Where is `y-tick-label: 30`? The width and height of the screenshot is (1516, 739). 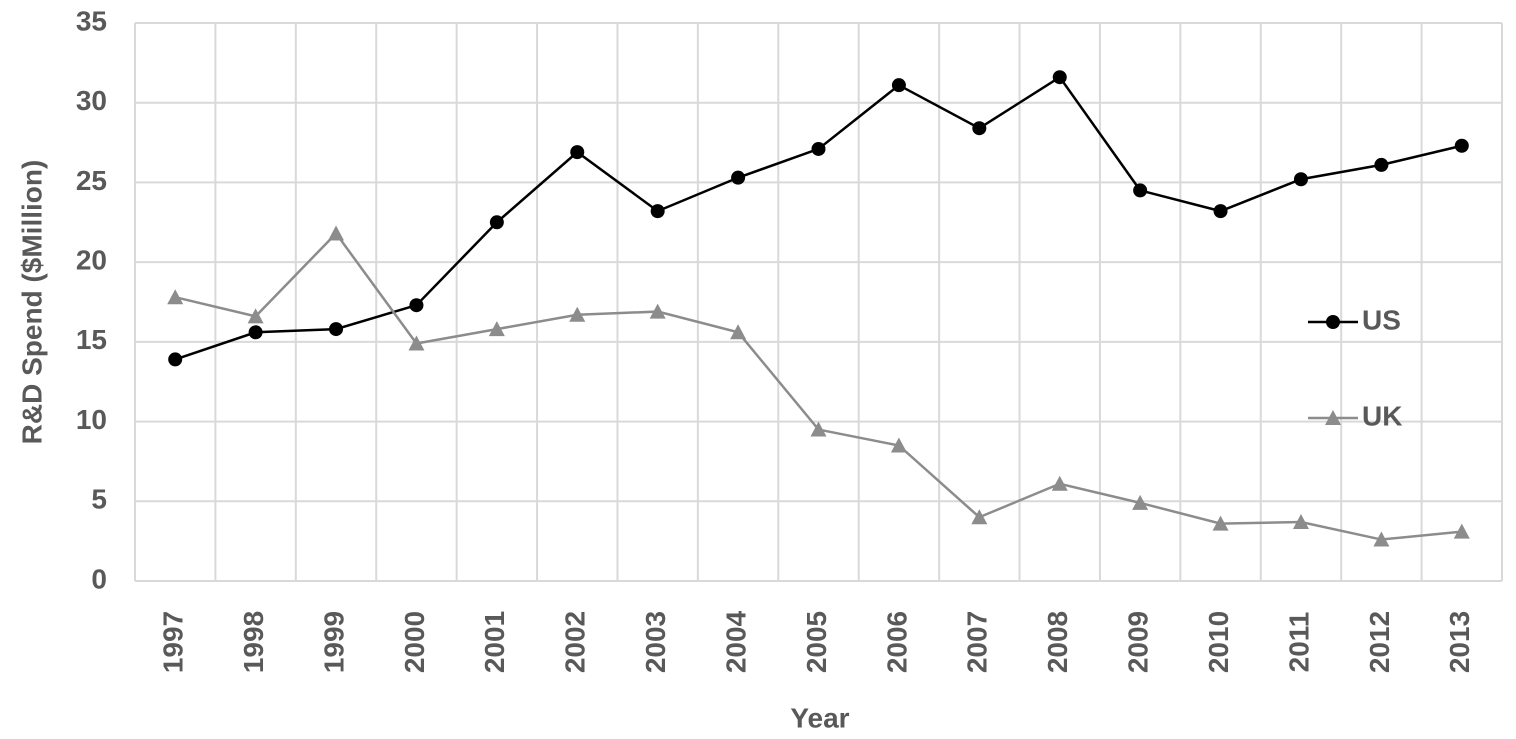 y-tick-label: 30 is located at coordinates (91, 100).